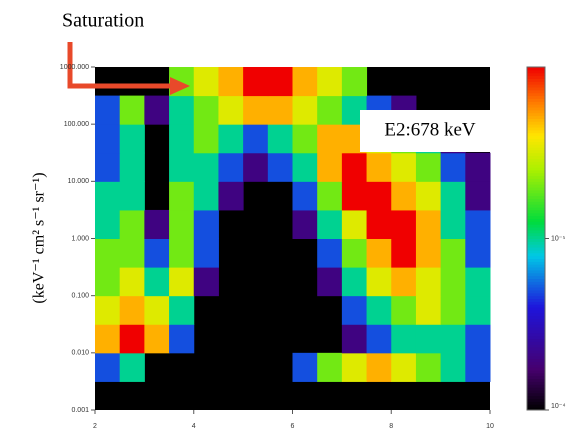  Describe the element at coordinates (558, 406) in the screenshot. I see `colorbar-tick-label: 10⁻⁴` at that location.